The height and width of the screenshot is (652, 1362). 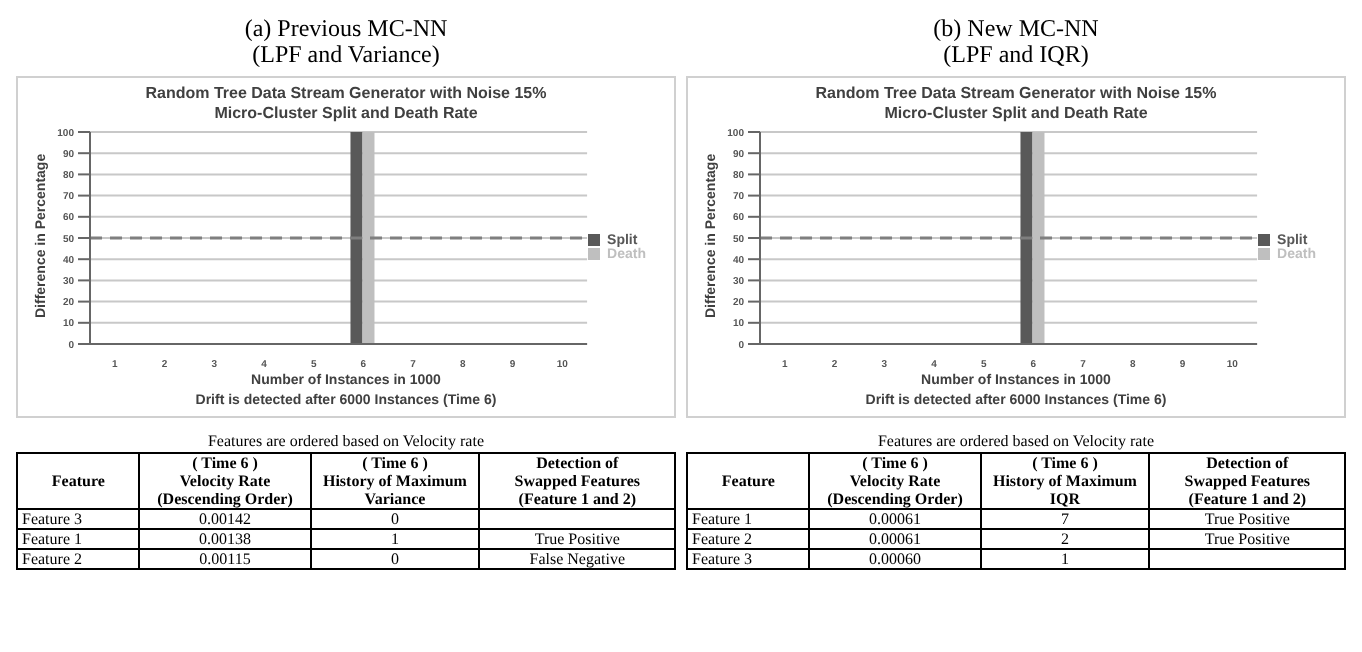 I want to click on text: 0.00138, so click(x=225, y=539).